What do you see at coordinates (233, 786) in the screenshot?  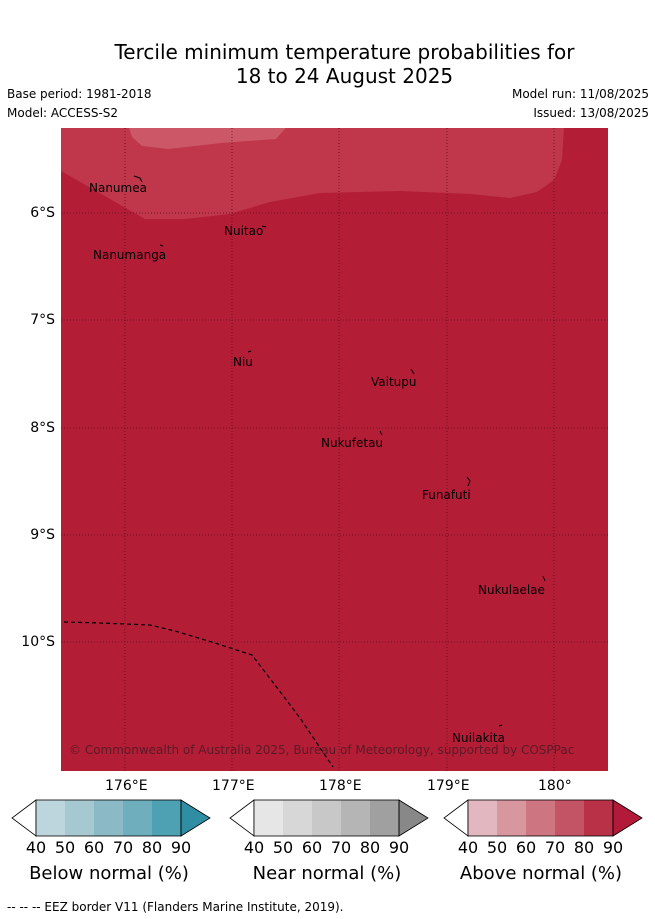 I see `lon-label: 177°E` at bounding box center [233, 786].